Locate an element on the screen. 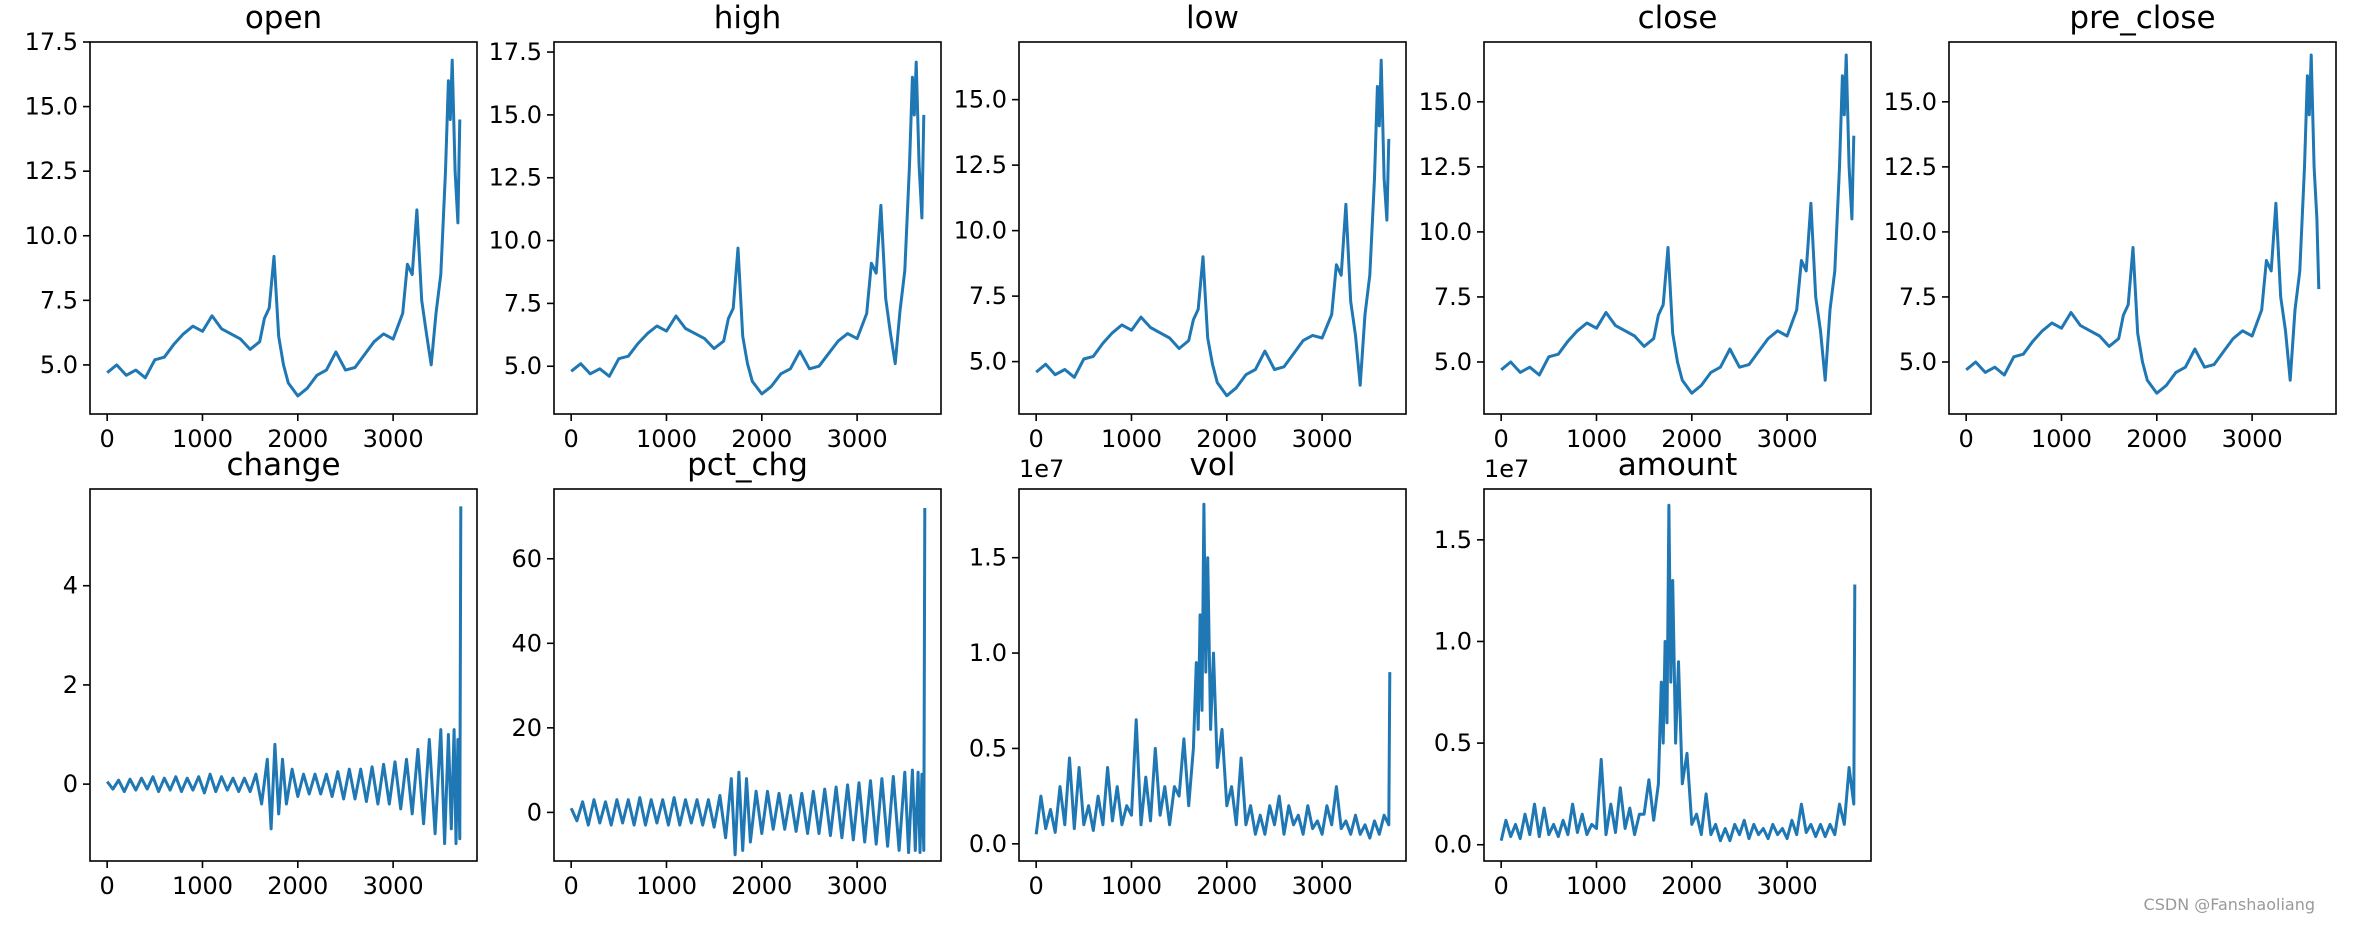 This screenshot has width=2360, height=929. axes-frame-pre-close is located at coordinates (2142, 228).